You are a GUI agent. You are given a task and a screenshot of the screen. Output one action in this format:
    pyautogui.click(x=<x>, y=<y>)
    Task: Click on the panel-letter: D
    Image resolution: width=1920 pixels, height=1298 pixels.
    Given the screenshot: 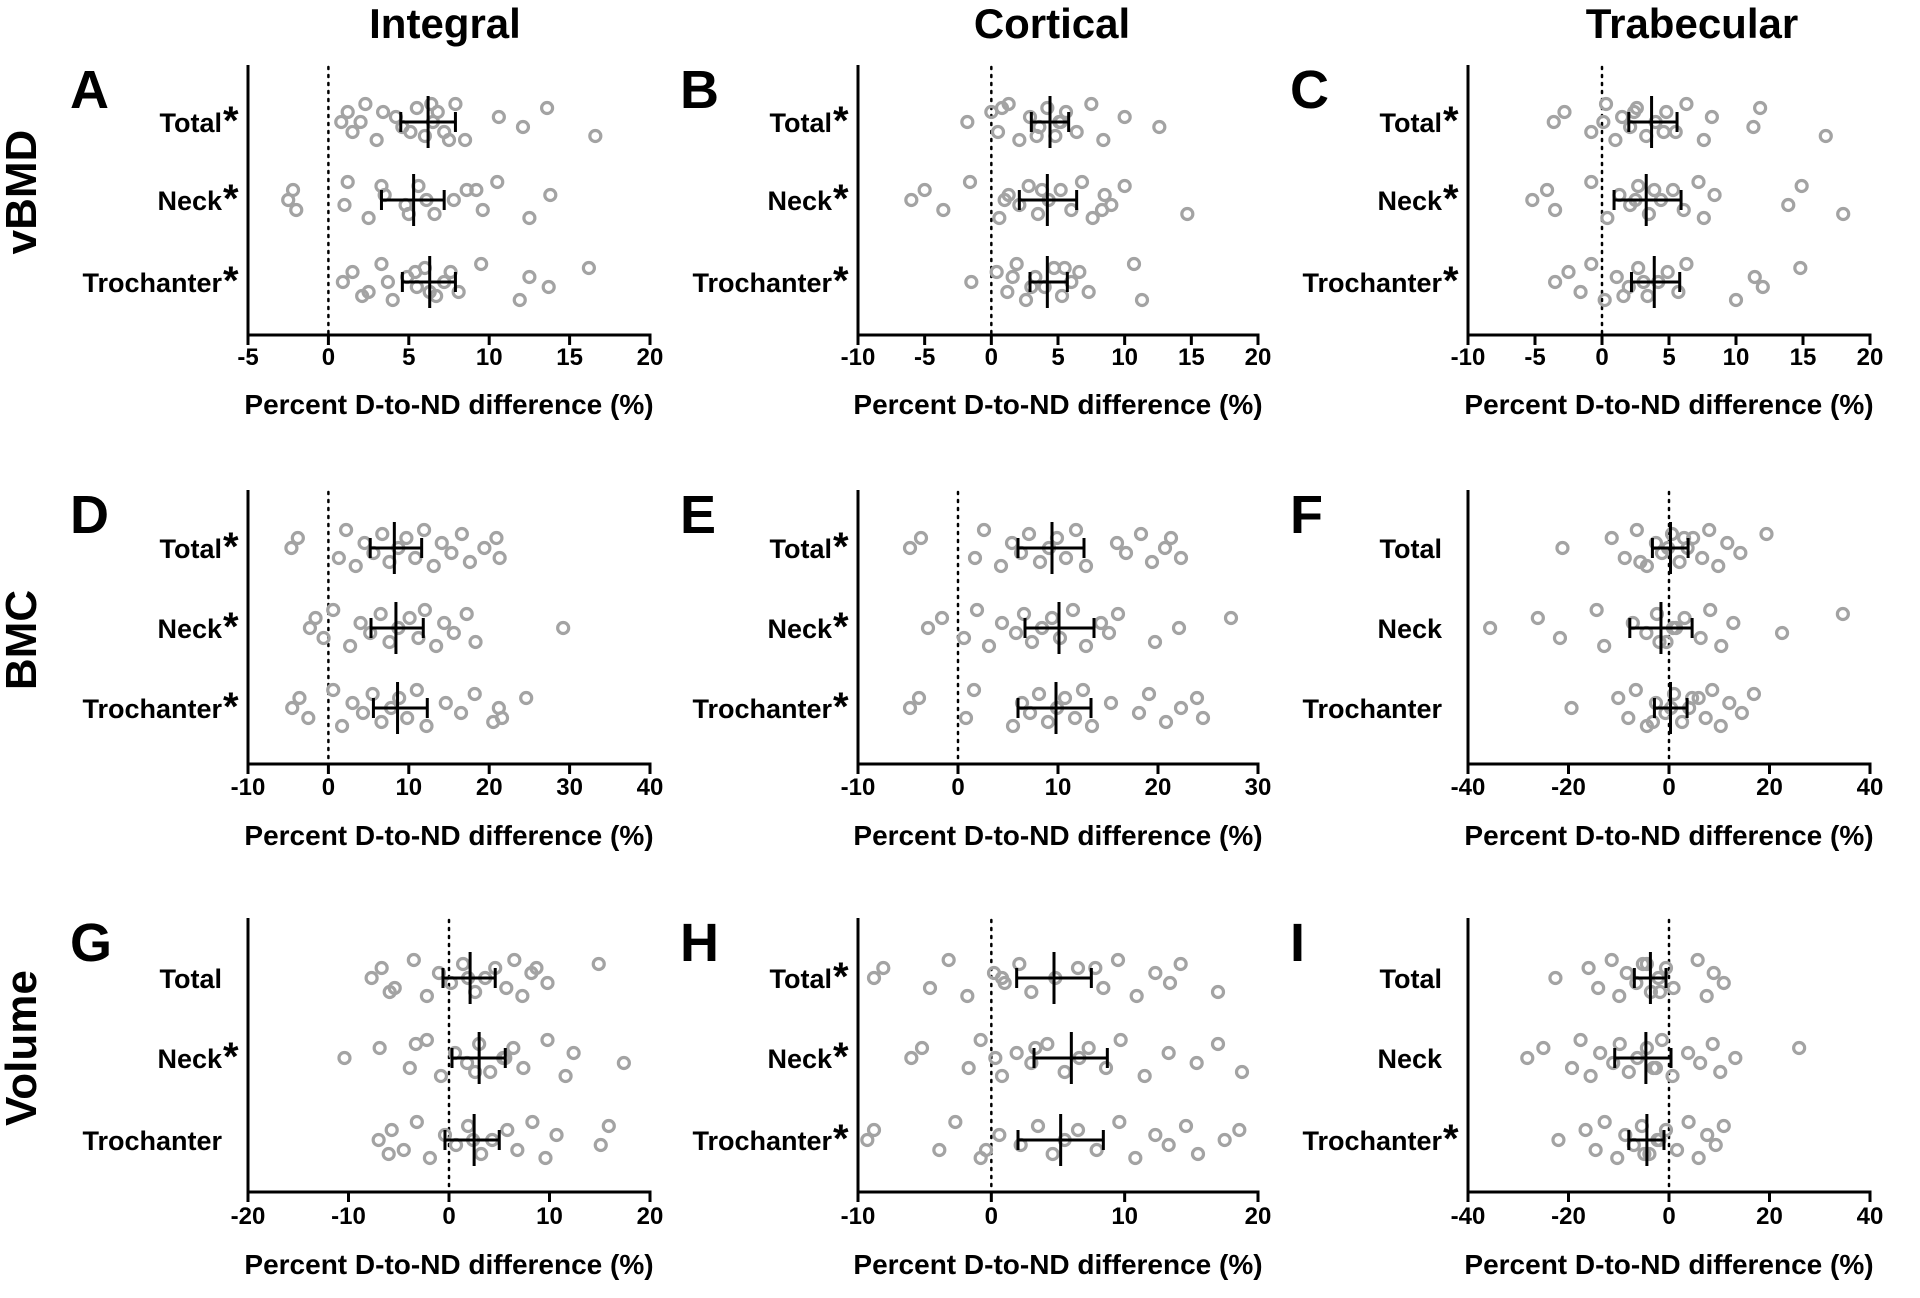 What is the action you would take?
    pyautogui.click(x=89, y=515)
    